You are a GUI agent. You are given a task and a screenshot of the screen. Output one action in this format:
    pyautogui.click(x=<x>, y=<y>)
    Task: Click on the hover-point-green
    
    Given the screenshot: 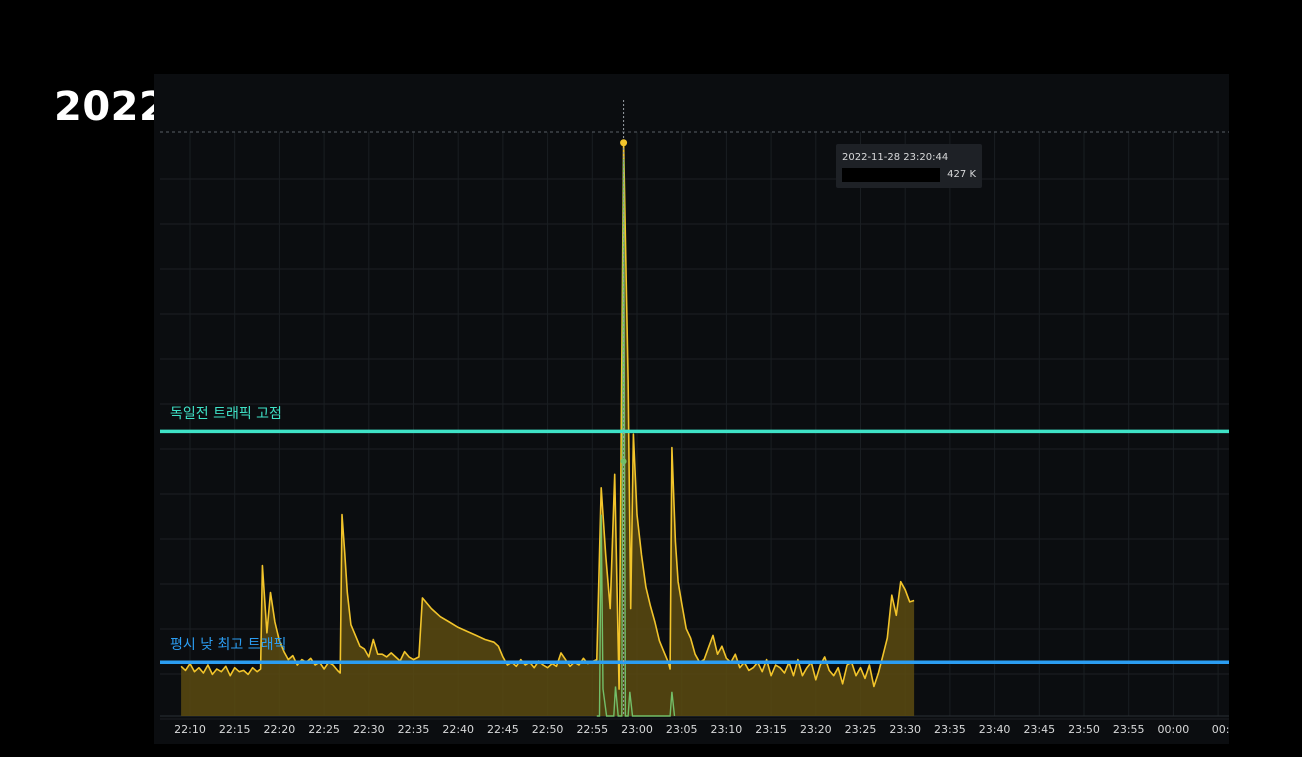 What is the action you would take?
    pyautogui.click(x=623, y=461)
    